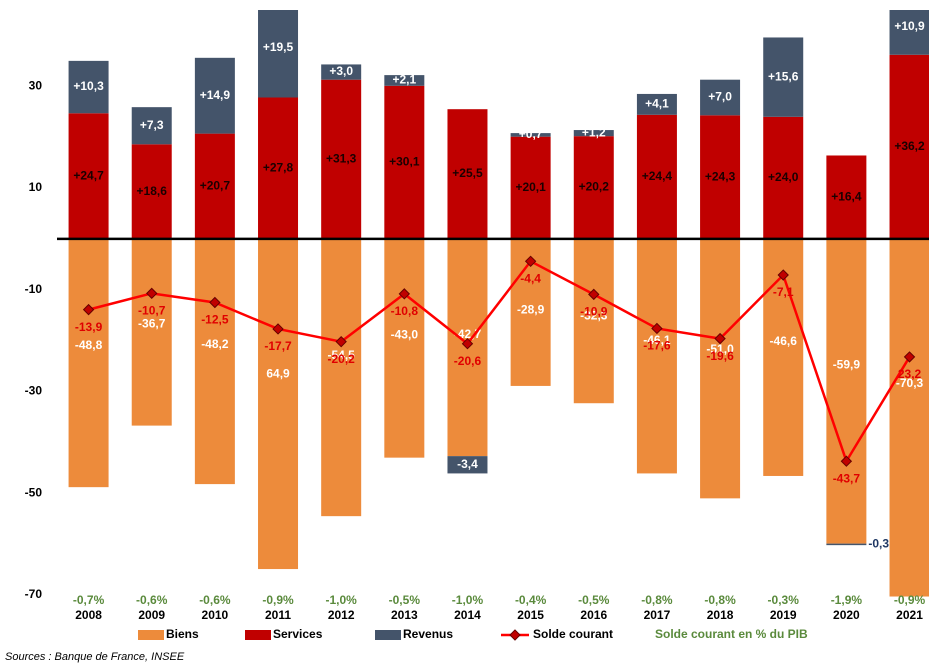  What do you see at coordinates (847, 478) in the screenshot?
I see `line-label: -43,7` at bounding box center [847, 478].